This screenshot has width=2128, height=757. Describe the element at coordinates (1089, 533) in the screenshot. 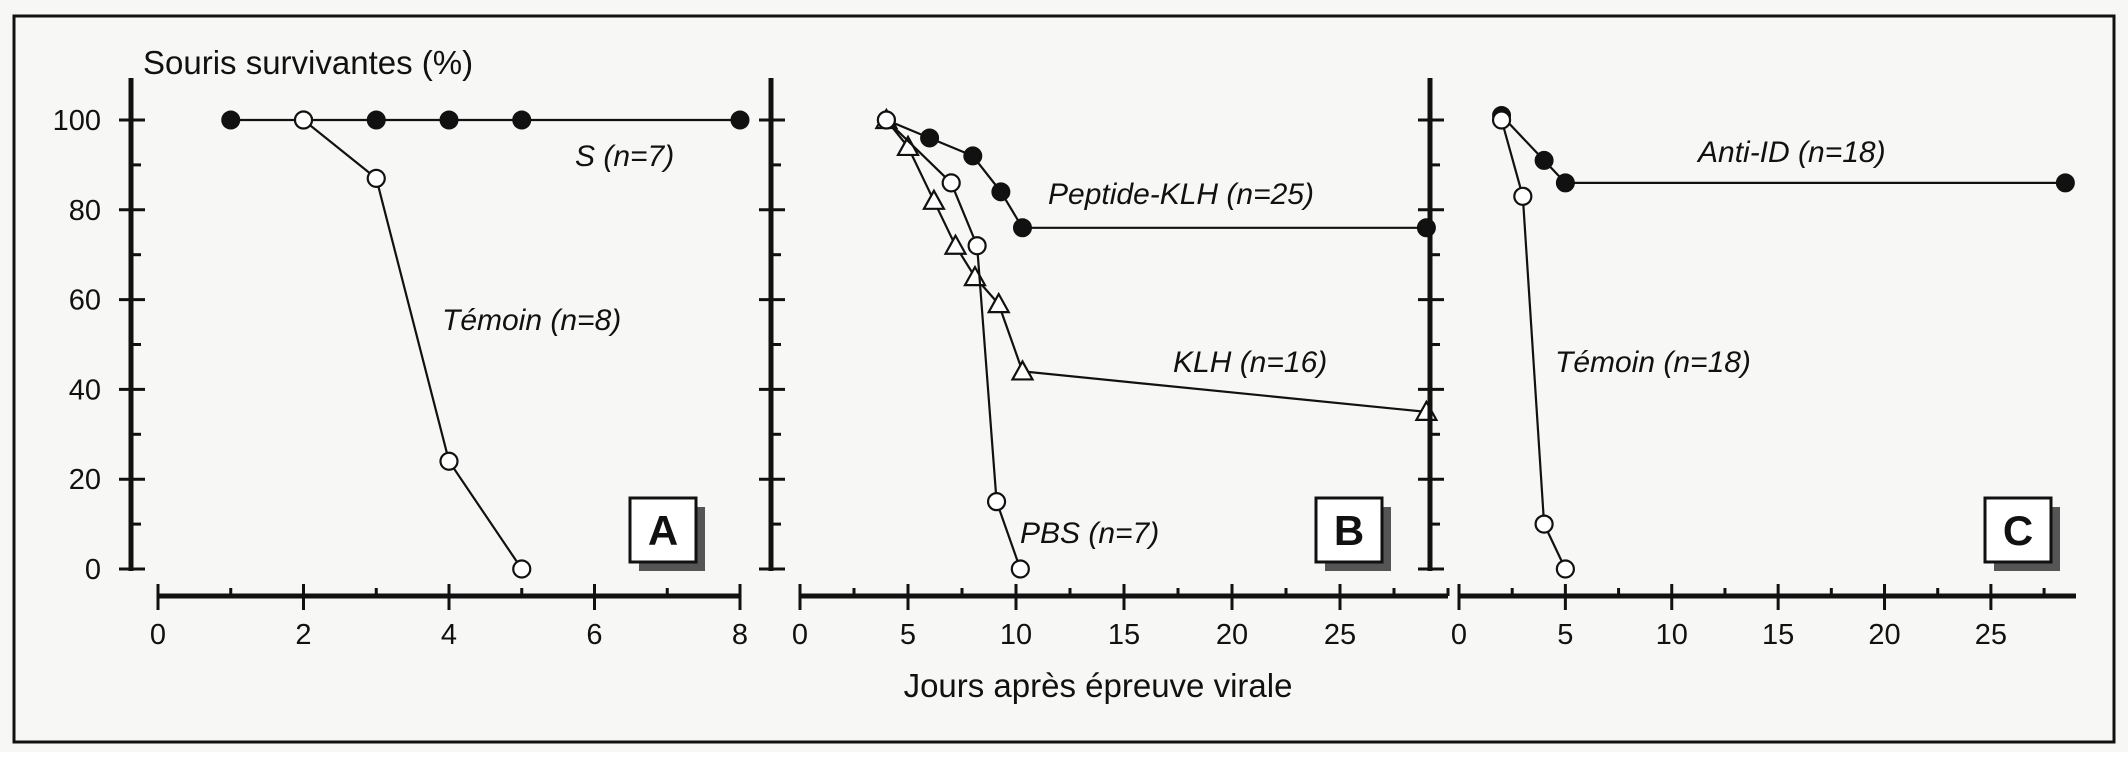

I see `panel-b-series-3-label: PBS (n=7)` at that location.